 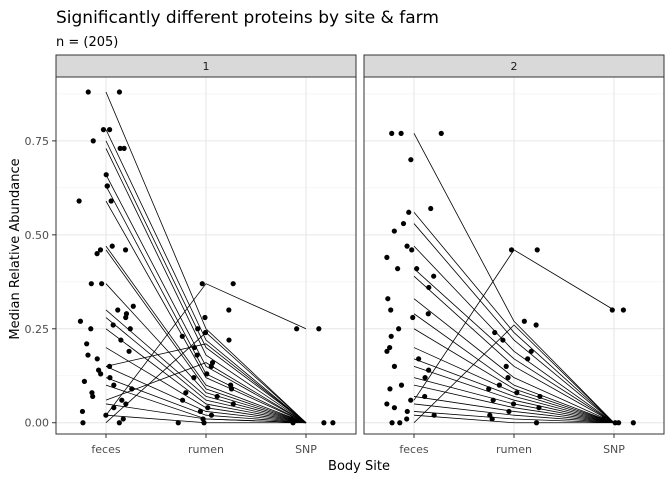 What do you see at coordinates (614, 449) in the screenshot?
I see `x-tick-label: SNP` at bounding box center [614, 449].